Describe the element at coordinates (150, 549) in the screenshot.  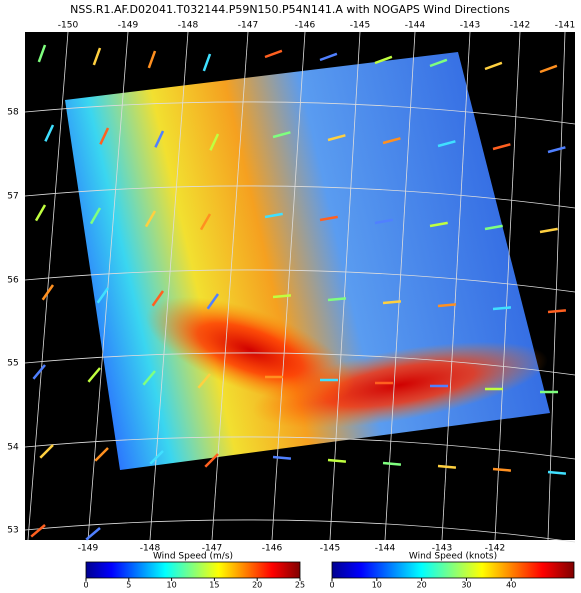
I see `bottom-longitude-label: -148` at that location.